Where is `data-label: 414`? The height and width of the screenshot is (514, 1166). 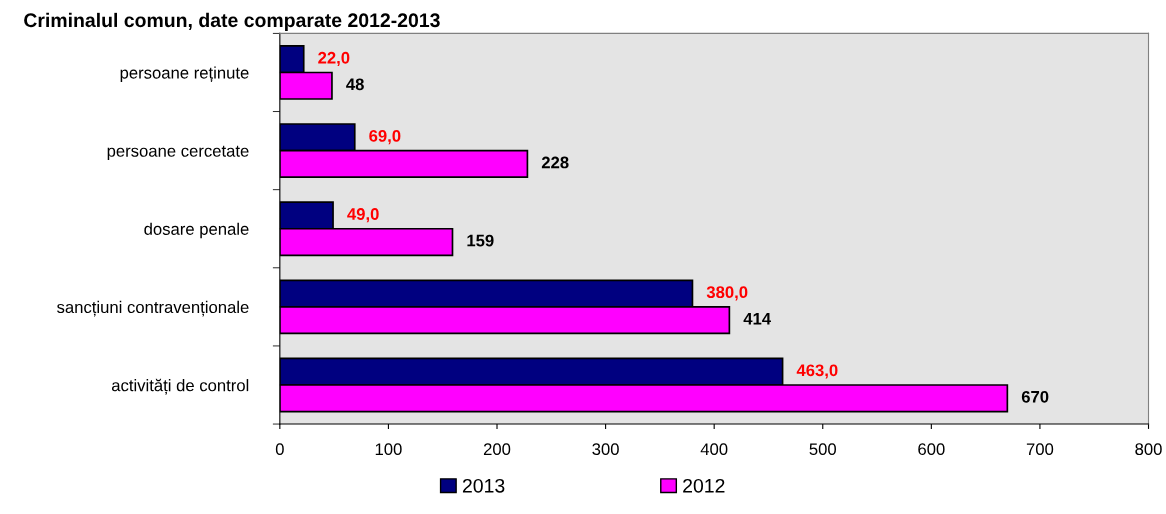 data-label: 414 is located at coordinates (757, 318).